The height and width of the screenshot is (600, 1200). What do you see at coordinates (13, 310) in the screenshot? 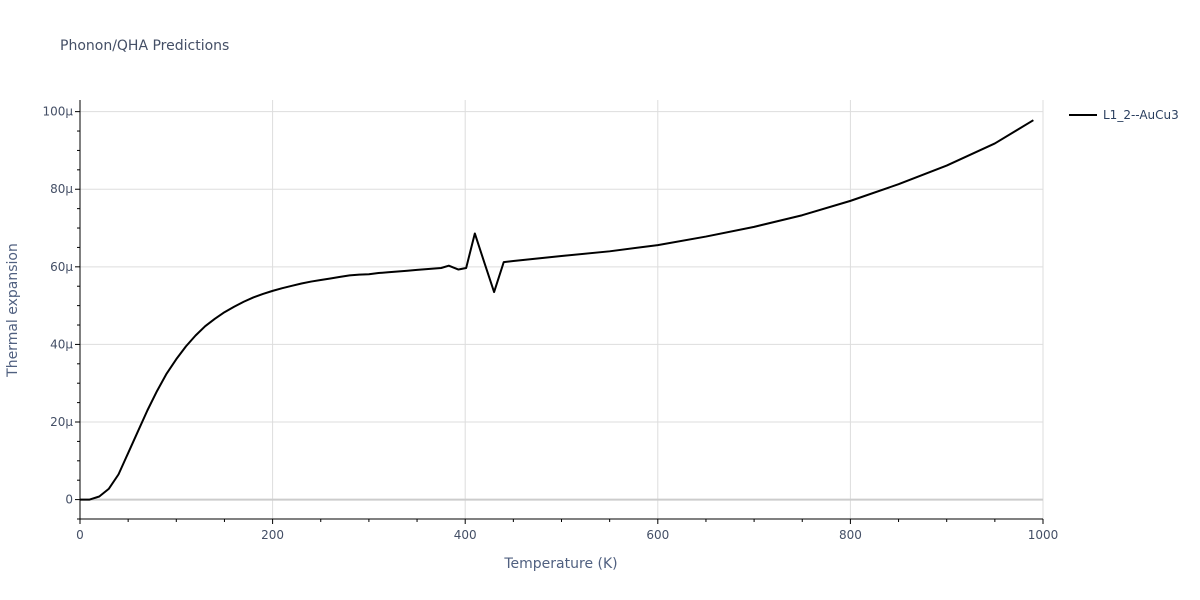
I see `y-axis-title: Thermal expansion` at bounding box center [13, 310].